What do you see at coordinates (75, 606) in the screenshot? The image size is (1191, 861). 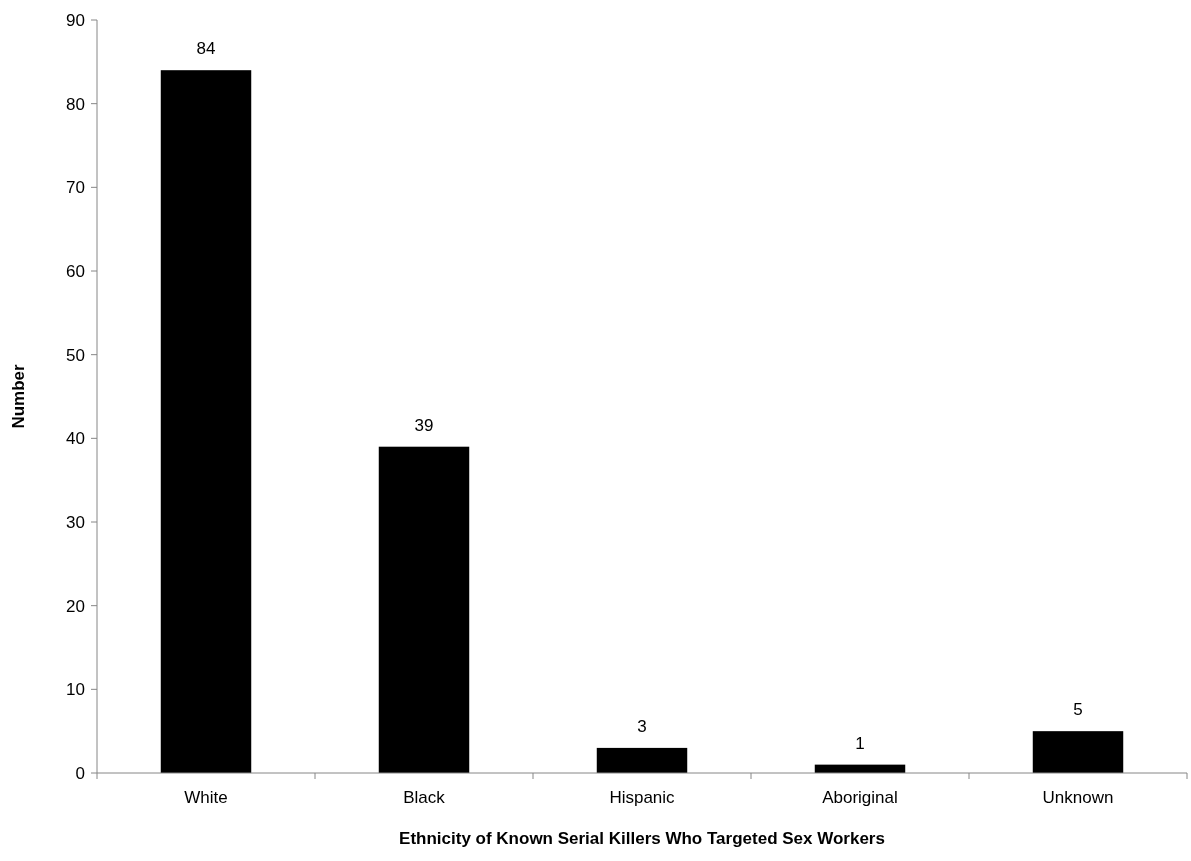 I see `y-tick-label: 20` at bounding box center [75, 606].